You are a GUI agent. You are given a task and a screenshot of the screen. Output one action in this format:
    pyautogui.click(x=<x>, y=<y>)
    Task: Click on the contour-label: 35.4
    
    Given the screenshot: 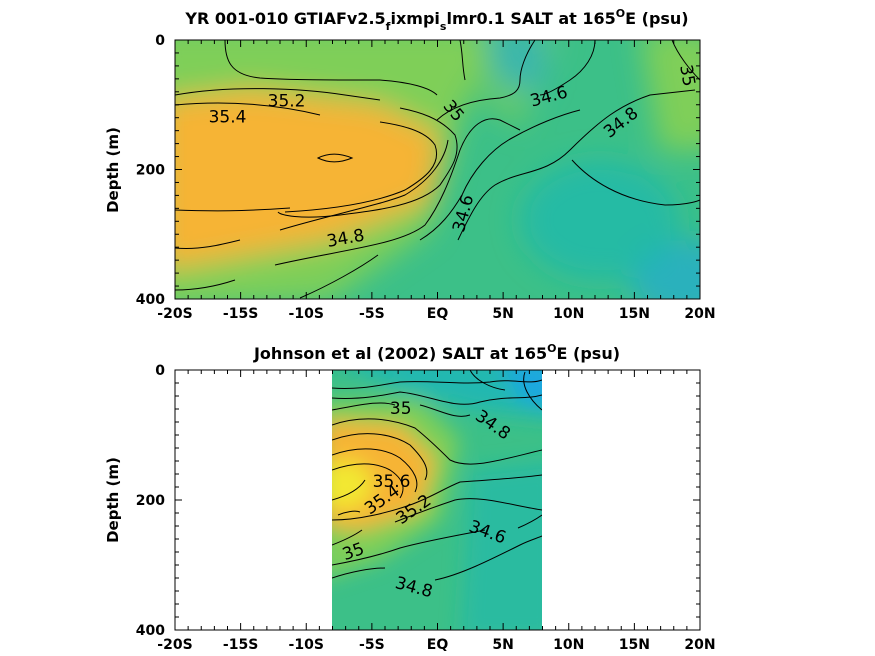 What is the action you would take?
    pyautogui.click(x=228, y=118)
    